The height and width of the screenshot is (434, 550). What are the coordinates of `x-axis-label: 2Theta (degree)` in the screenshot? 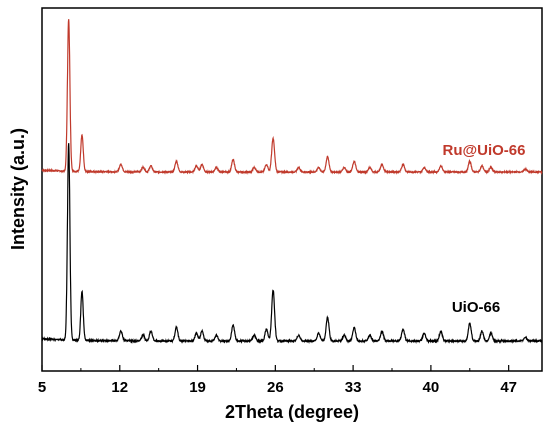 It's located at (292, 412).